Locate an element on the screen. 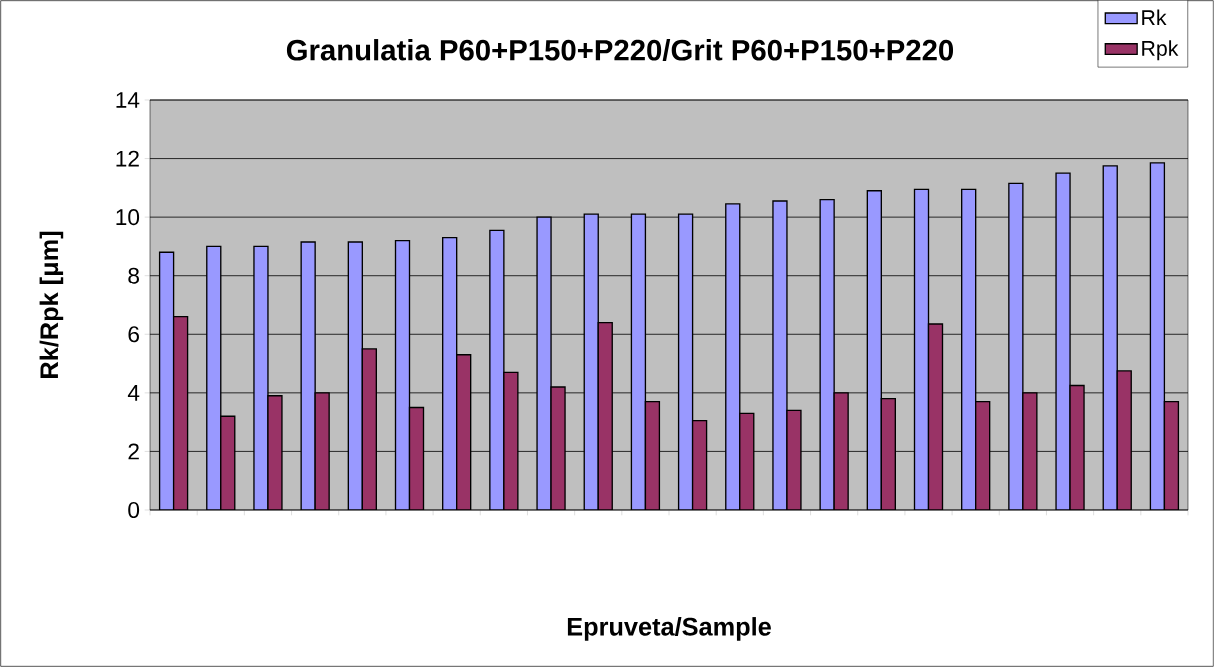 Image resolution: width=1214 pixels, height=667 pixels. y-tick-label: 14 is located at coordinates (128, 100).